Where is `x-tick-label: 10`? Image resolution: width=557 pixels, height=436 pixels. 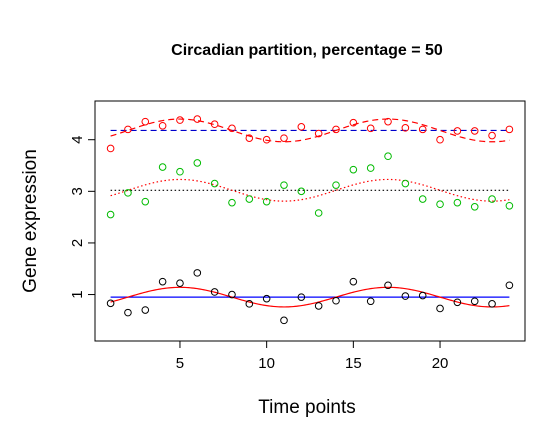 x-tick-label: 10 is located at coordinates (266, 363).